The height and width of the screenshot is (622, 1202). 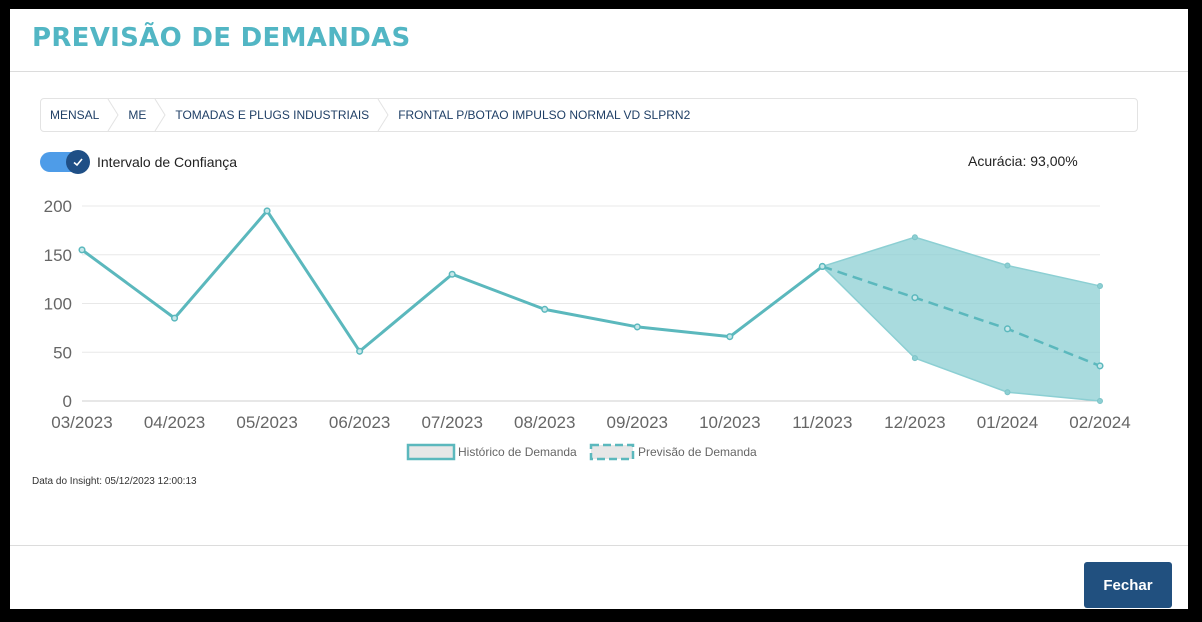 What do you see at coordinates (266, 422) in the screenshot?
I see `x-tick-label: 05/2023` at bounding box center [266, 422].